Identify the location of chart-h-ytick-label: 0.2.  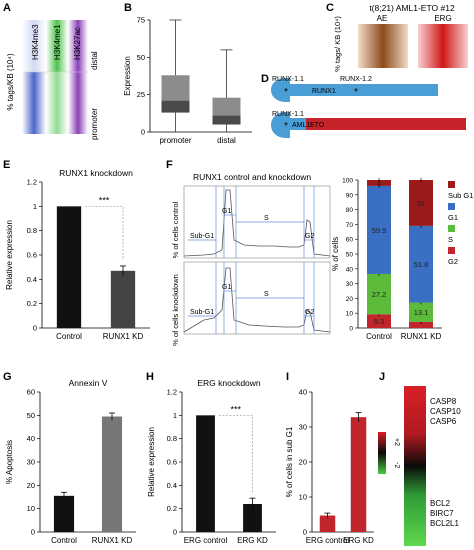
(172, 508).